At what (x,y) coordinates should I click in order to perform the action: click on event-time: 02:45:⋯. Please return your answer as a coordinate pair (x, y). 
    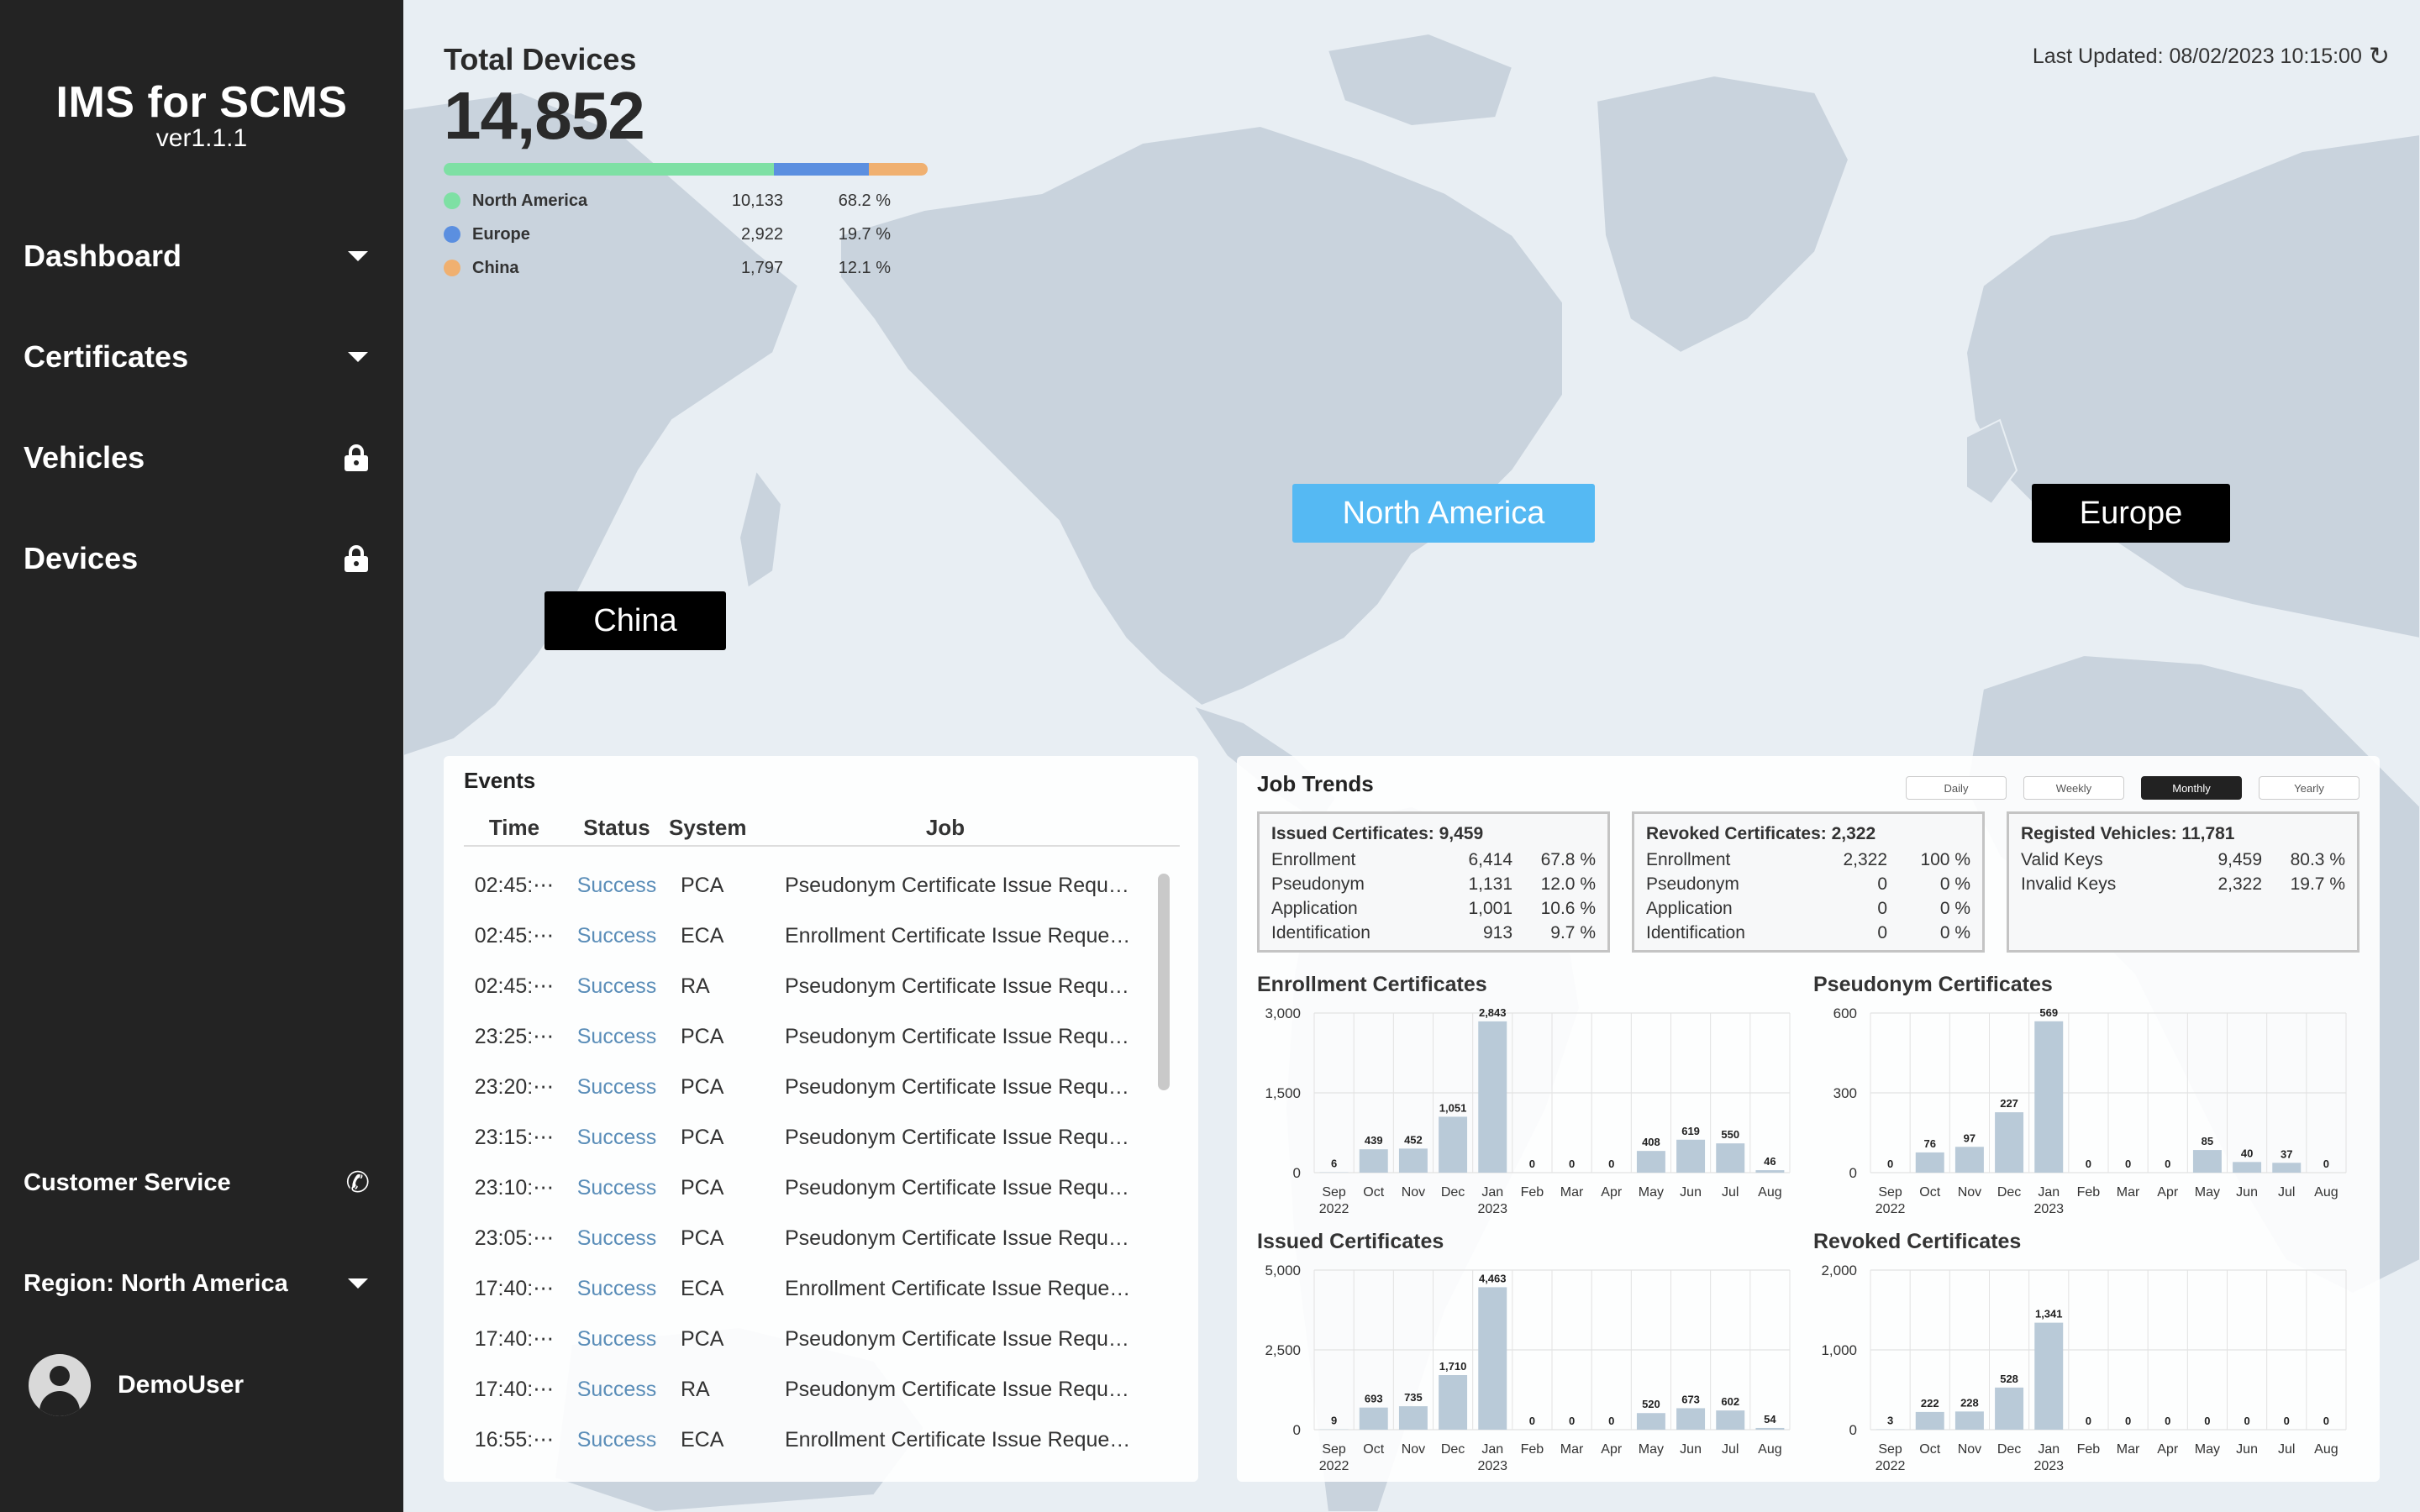
    Looking at the image, I should click on (514, 885).